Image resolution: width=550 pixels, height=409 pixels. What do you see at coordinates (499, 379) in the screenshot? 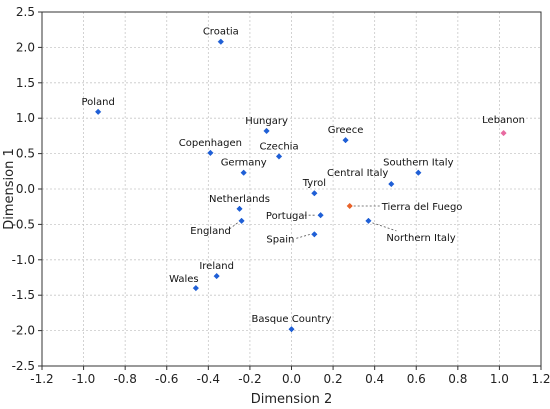
I see `x-tick-label: 1.0` at bounding box center [499, 379].